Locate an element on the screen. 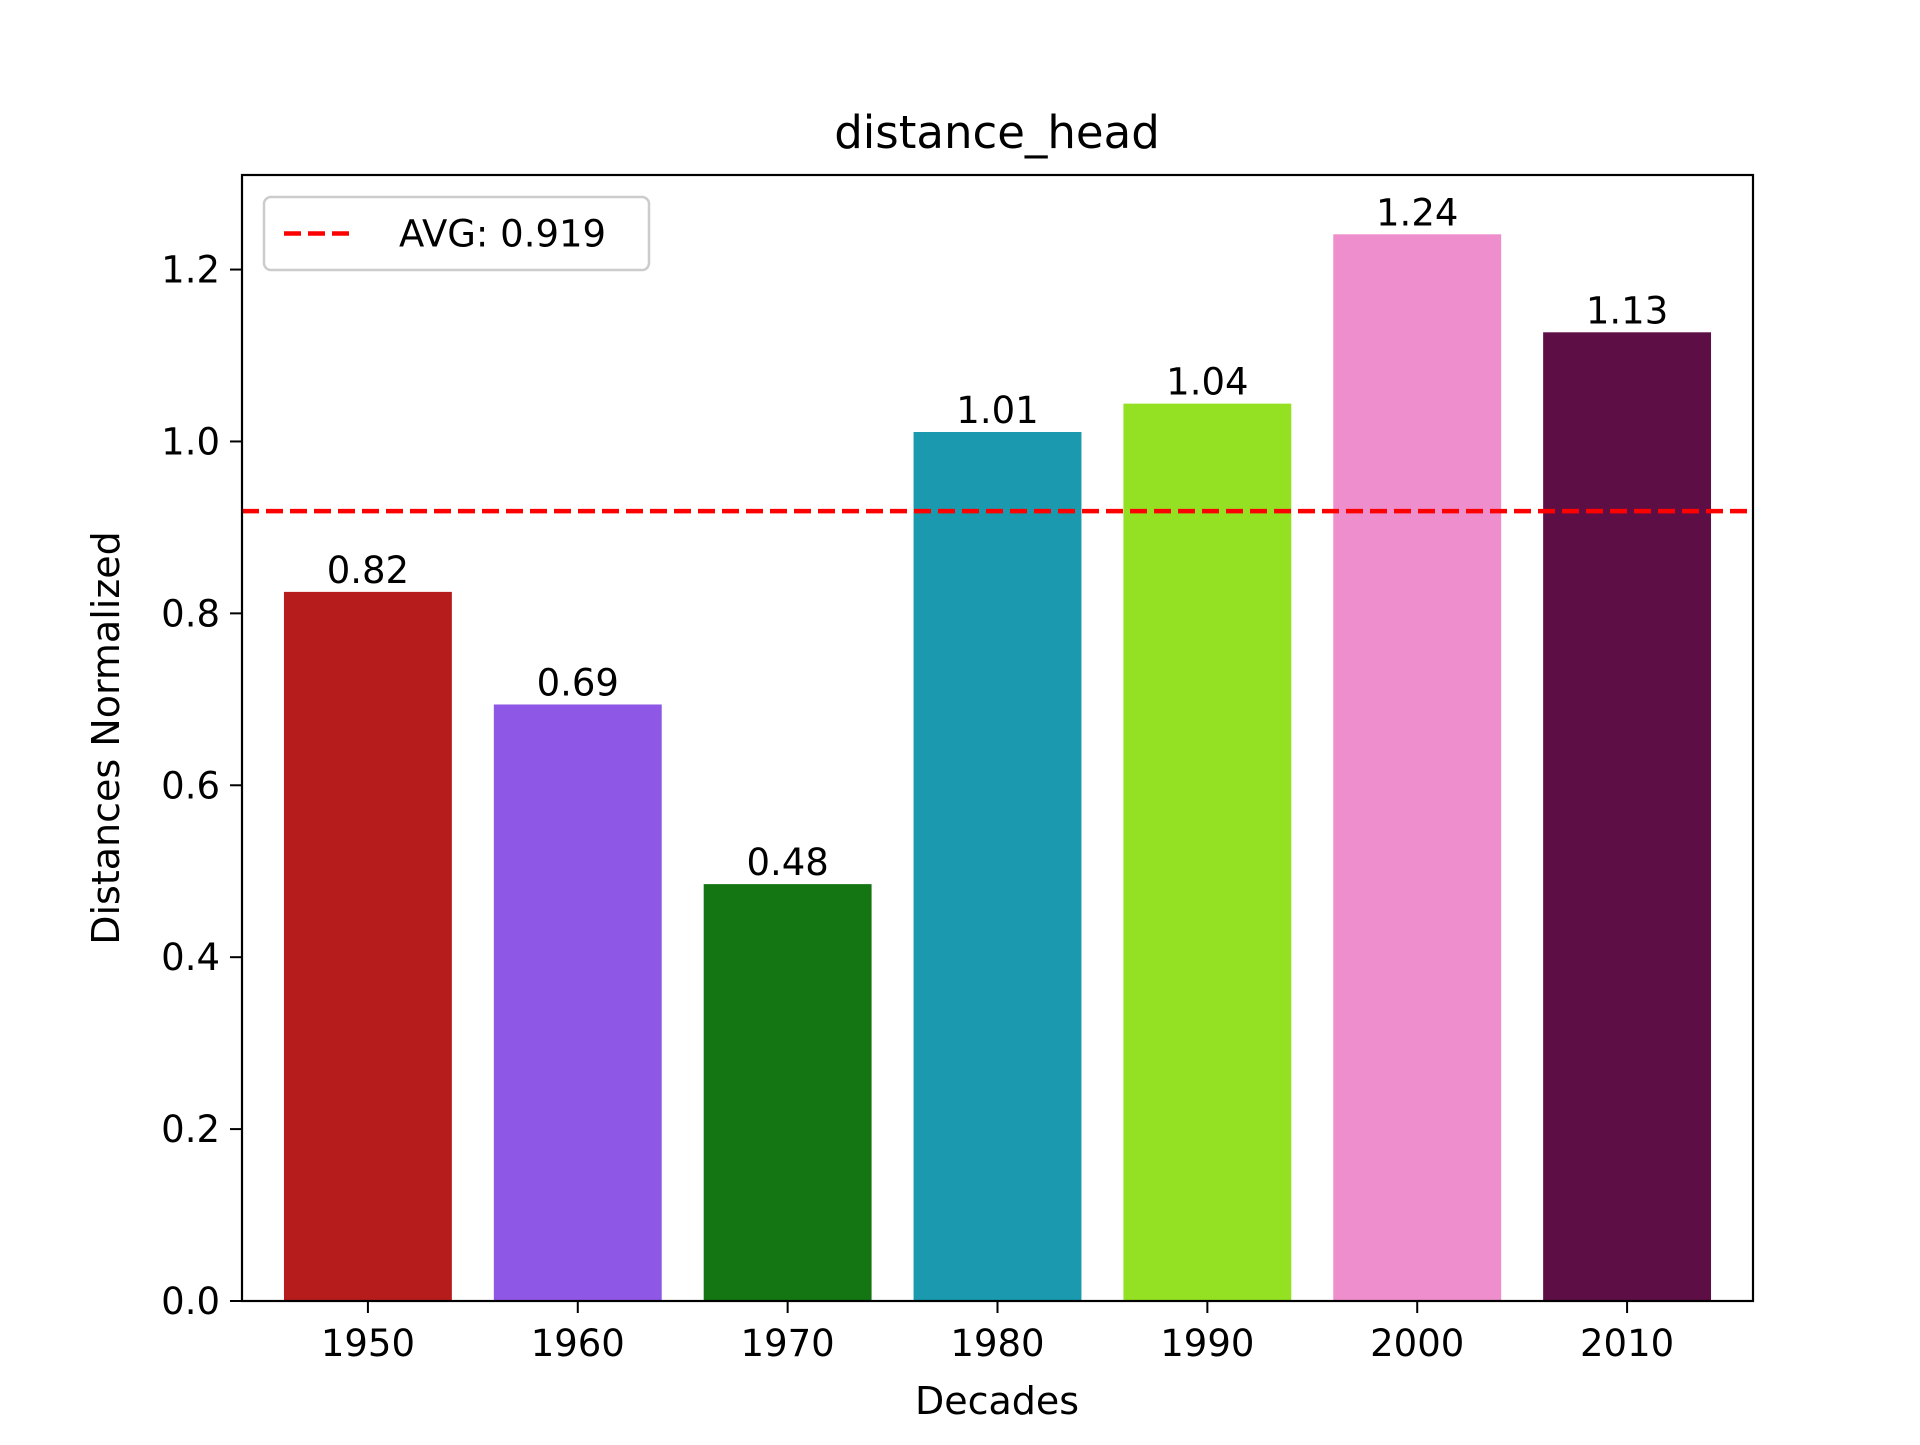 The width and height of the screenshot is (1920, 1445). x-tick-label: 1990 is located at coordinates (1207, 1343).